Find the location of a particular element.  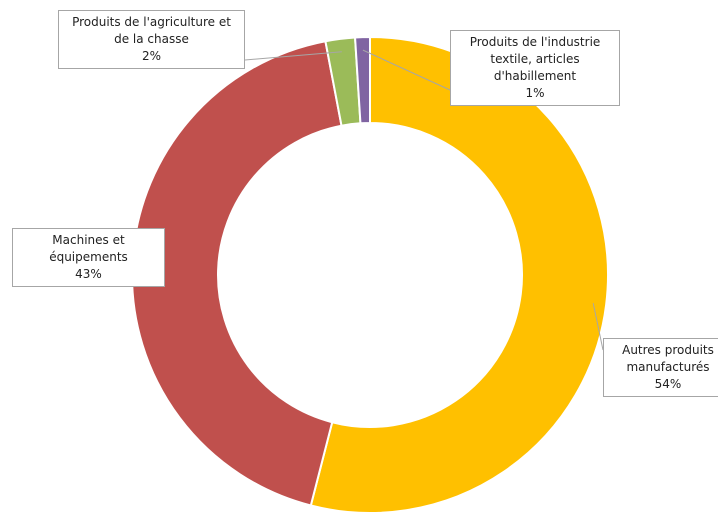

data-label: Autres produits manufacturés 54% is located at coordinates (660, 367).